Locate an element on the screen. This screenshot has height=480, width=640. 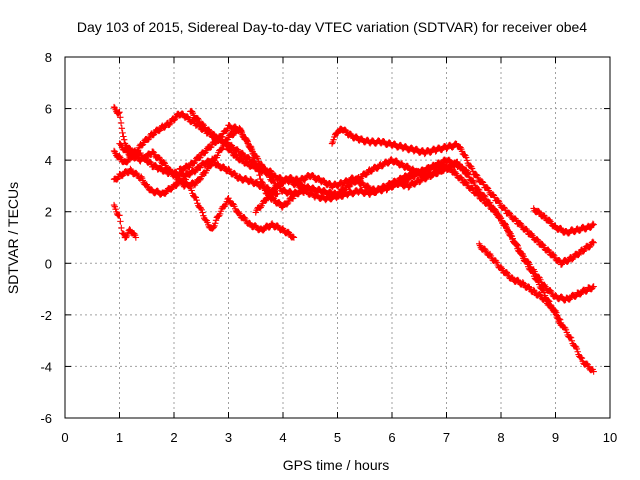
x-axis-label: GPS time / hours is located at coordinates (336, 465).